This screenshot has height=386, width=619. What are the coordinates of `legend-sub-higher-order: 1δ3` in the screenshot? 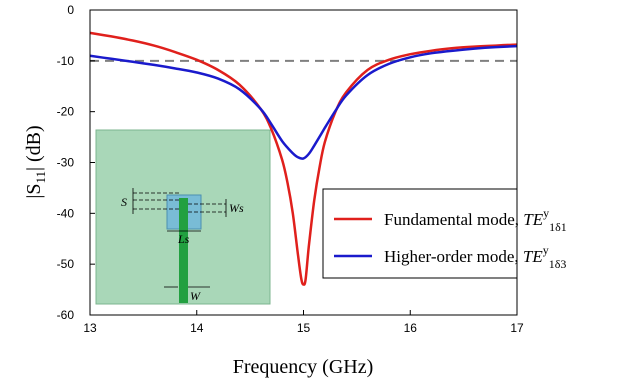 It's located at (558, 264).